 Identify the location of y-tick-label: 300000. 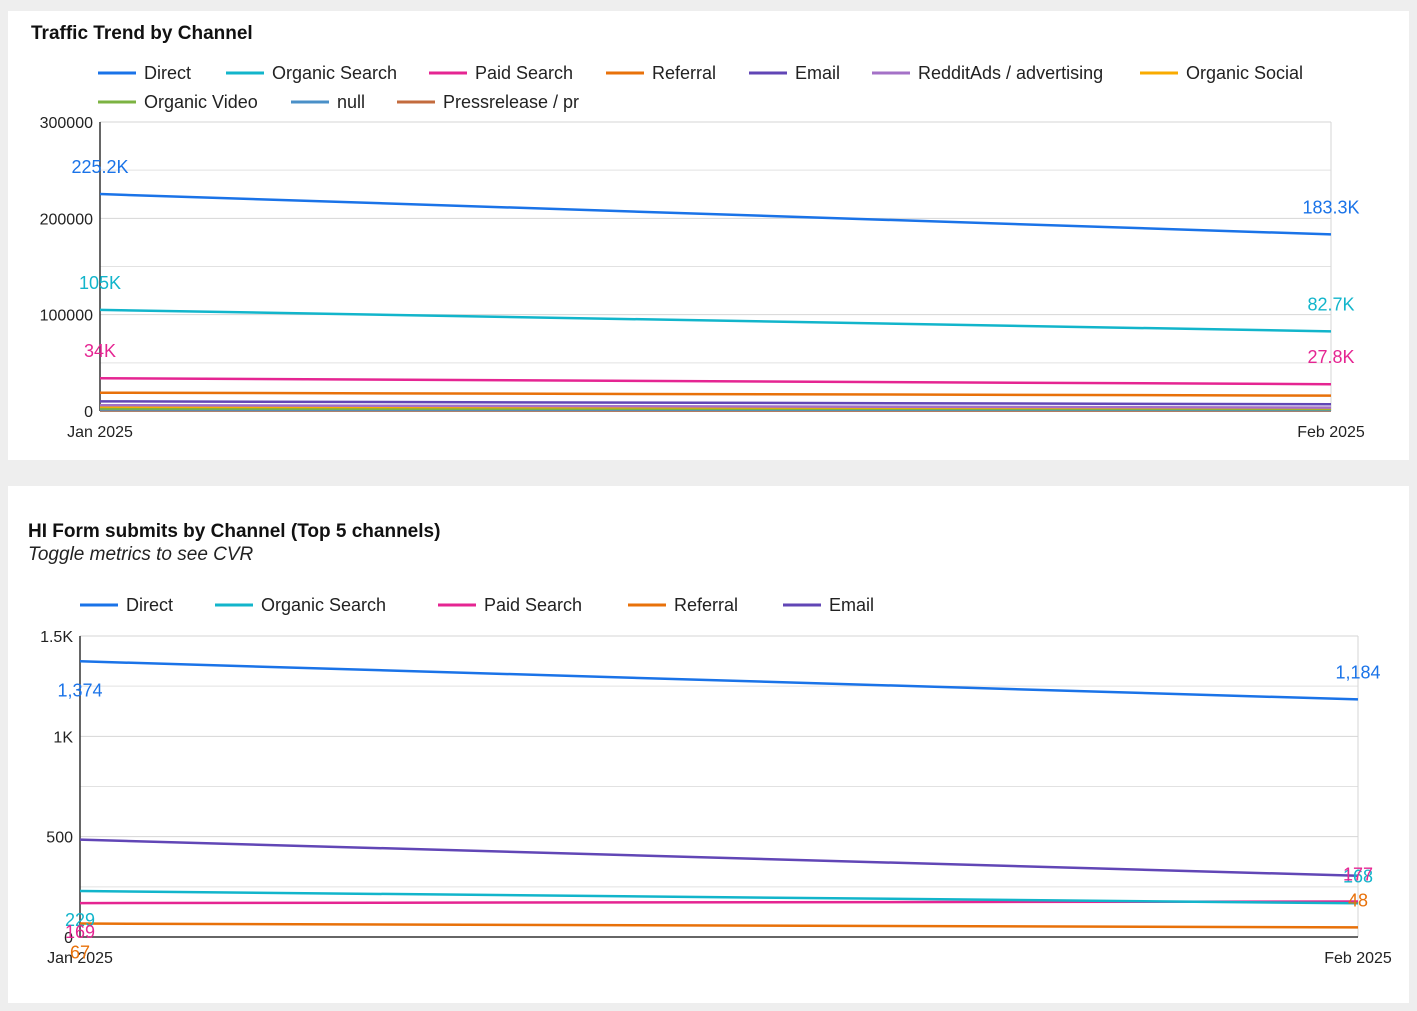
(66, 123).